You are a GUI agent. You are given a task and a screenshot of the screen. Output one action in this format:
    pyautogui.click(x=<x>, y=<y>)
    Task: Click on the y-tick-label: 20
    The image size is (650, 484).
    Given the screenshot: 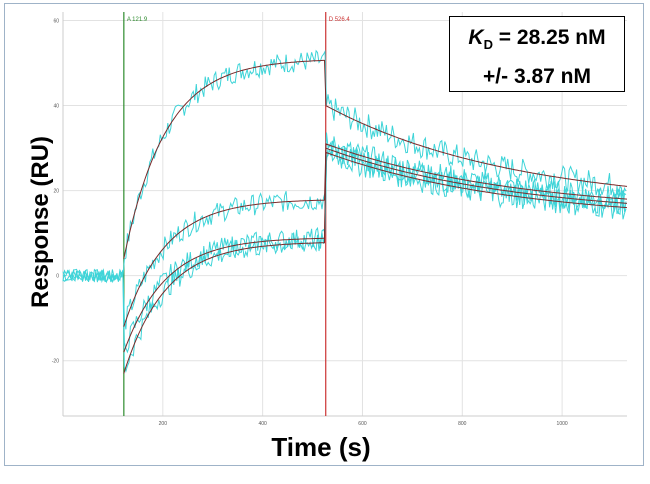 What is the action you would take?
    pyautogui.click(x=56, y=192)
    